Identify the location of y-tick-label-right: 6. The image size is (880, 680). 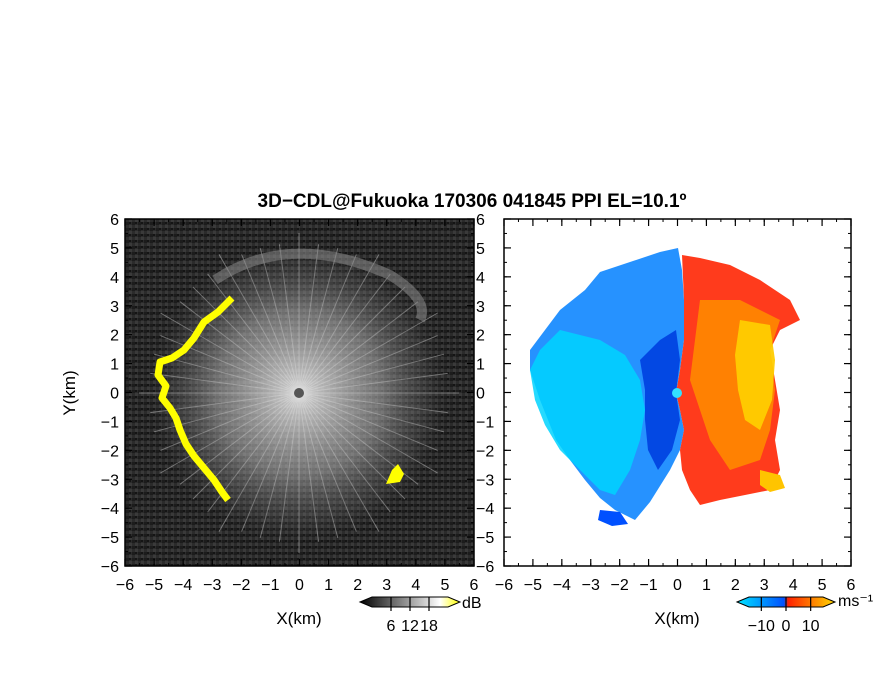
(480, 220).